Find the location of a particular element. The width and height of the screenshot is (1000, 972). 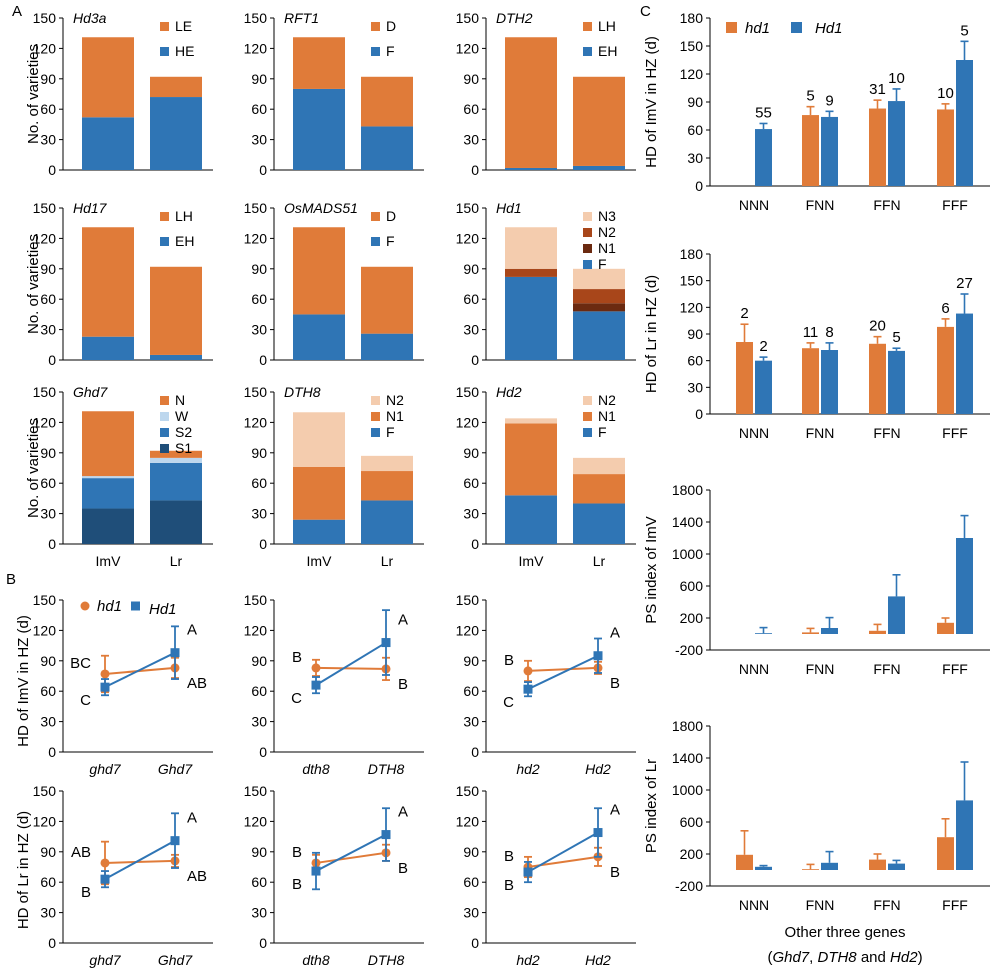

bar-segment-lh is located at coordinates (108, 282).